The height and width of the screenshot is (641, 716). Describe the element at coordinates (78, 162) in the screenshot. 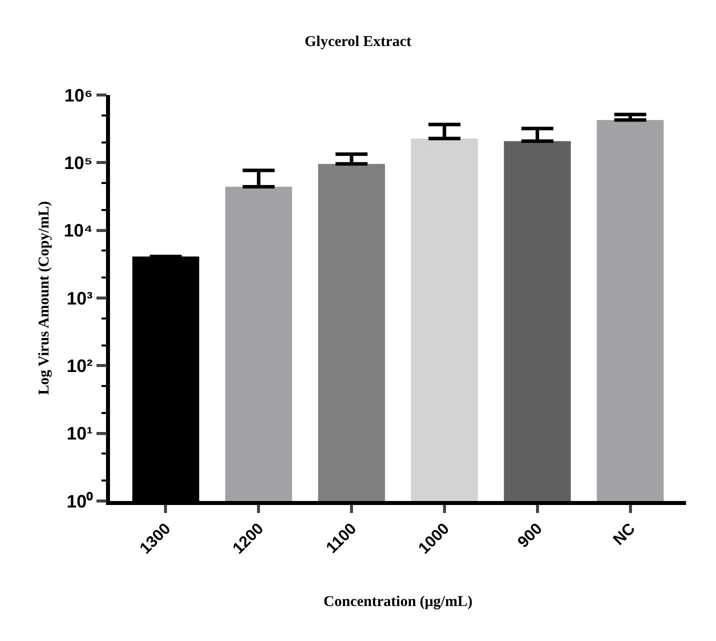

I see `y-tick-label: 10⁵` at that location.